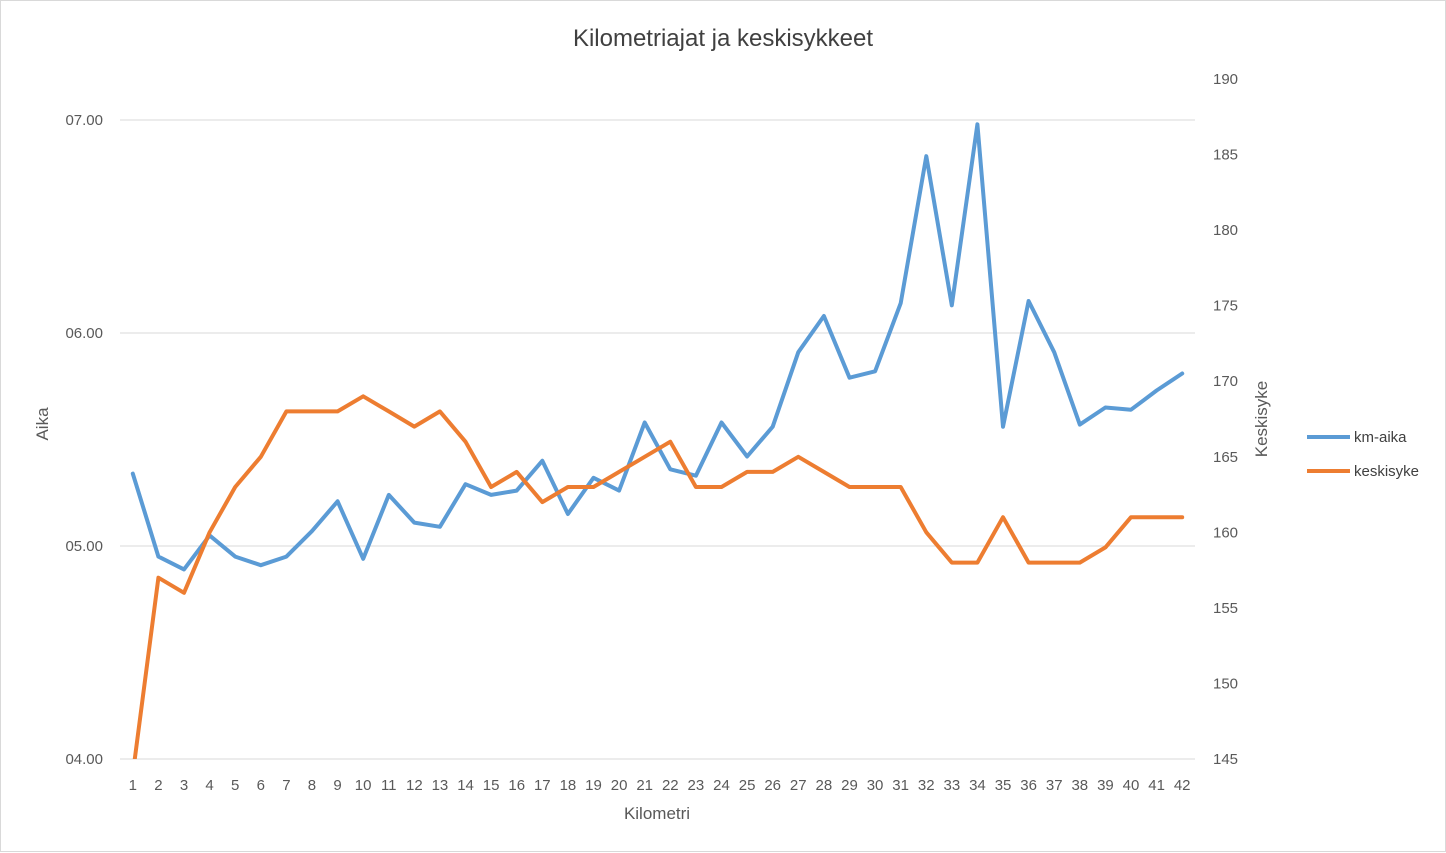 The image size is (1446, 853). I want to click on x-tick-label: 20, so click(619, 785).